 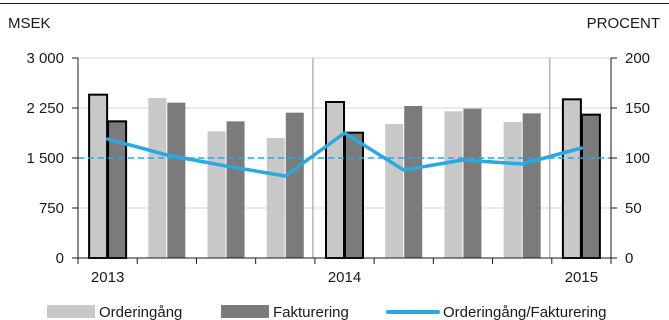 I want to click on left-tick-label: 3 000, so click(x=45, y=58).